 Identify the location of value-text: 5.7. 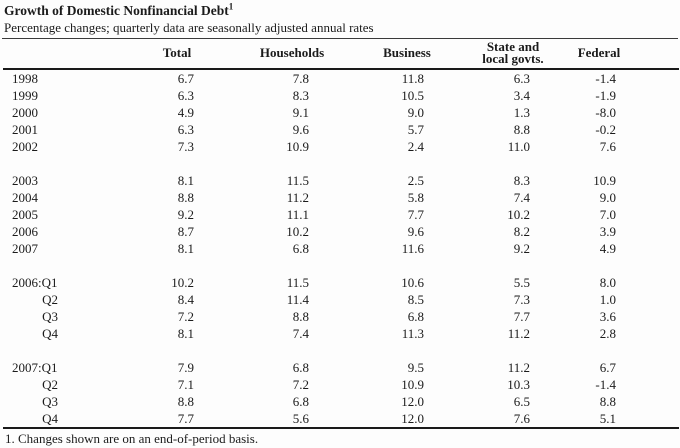
(415, 129).